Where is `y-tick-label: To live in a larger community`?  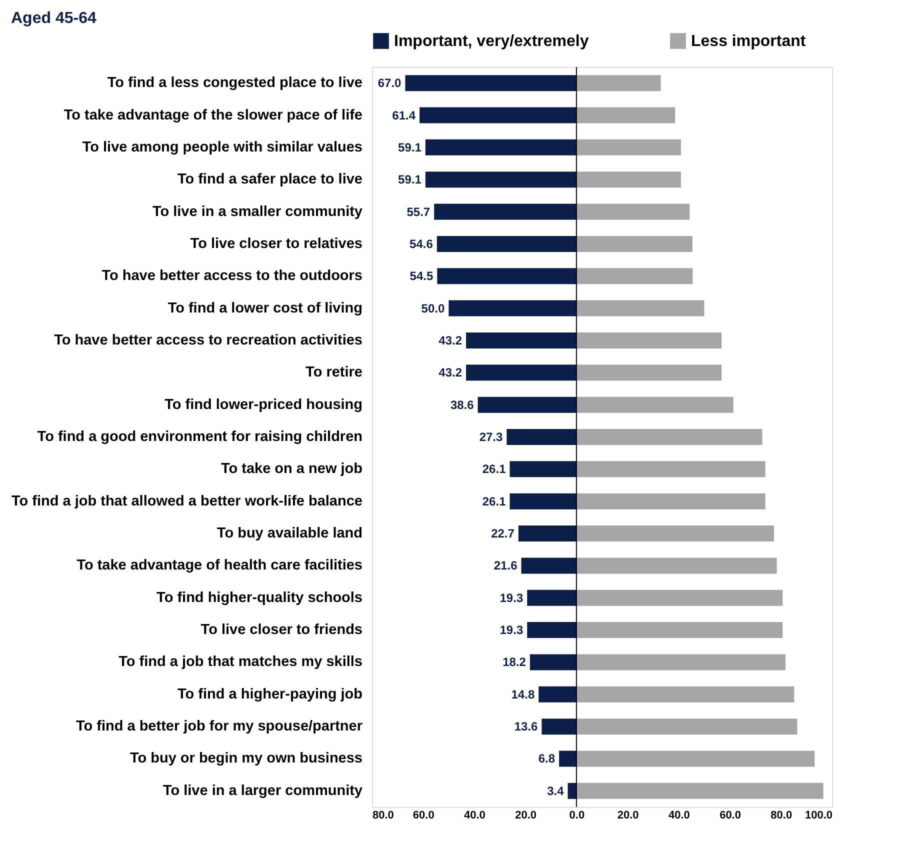
y-tick-label: To live in a larger community is located at coordinates (262, 790).